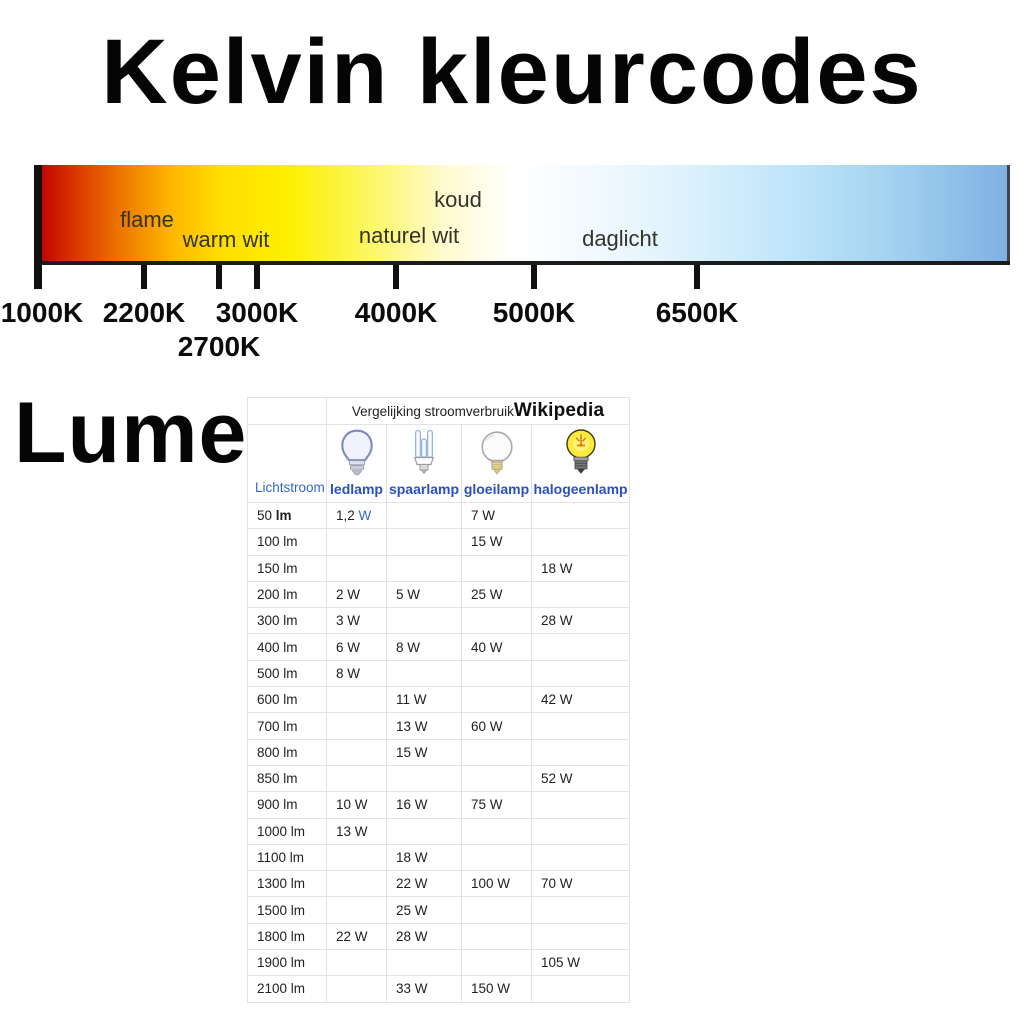  Describe the element at coordinates (424, 453) in the screenshot. I see `cfl-bulb-icon` at that location.